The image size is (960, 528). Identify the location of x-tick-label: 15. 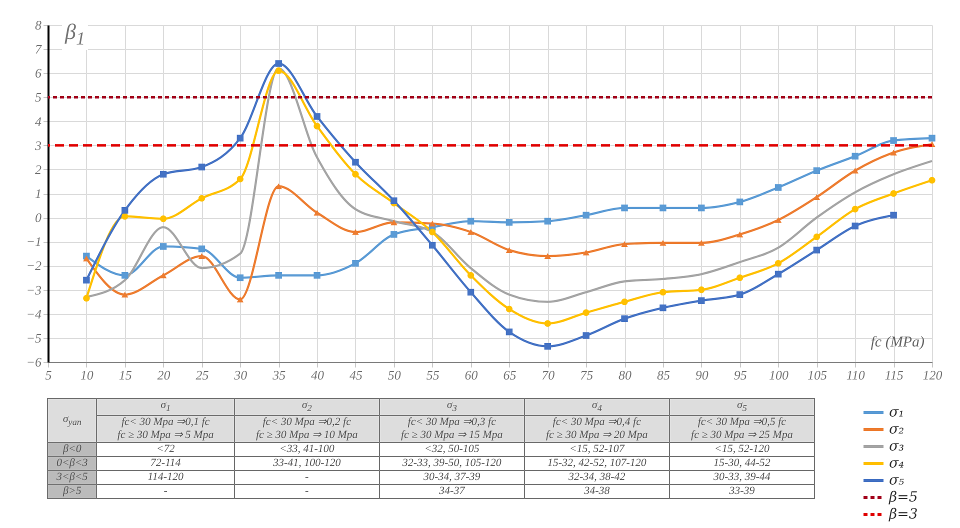
(125, 375).